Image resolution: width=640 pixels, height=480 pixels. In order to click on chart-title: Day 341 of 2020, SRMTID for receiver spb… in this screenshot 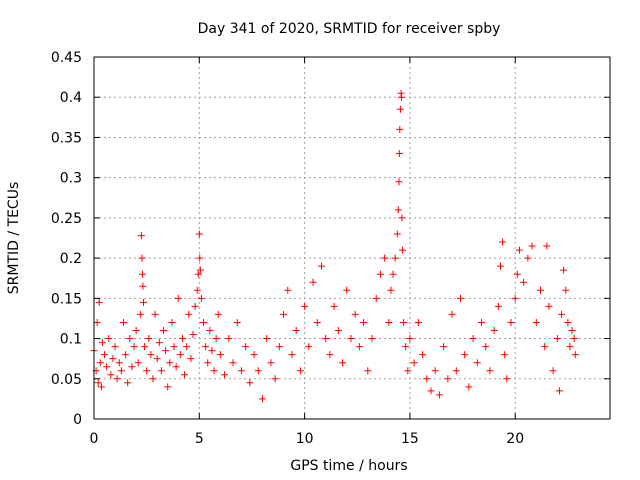, I will do `click(349, 29)`.